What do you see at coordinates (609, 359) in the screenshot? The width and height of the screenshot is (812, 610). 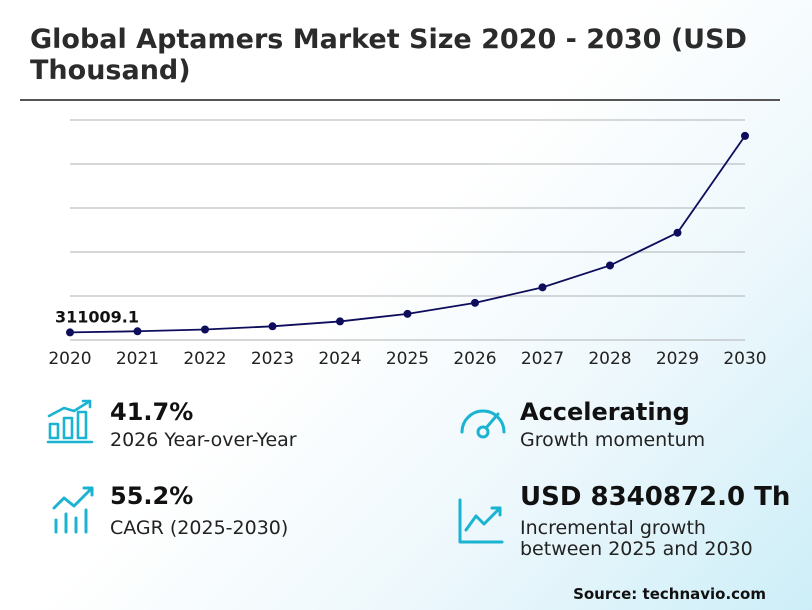 I see `x-tick-label-2028: 2028` at bounding box center [609, 359].